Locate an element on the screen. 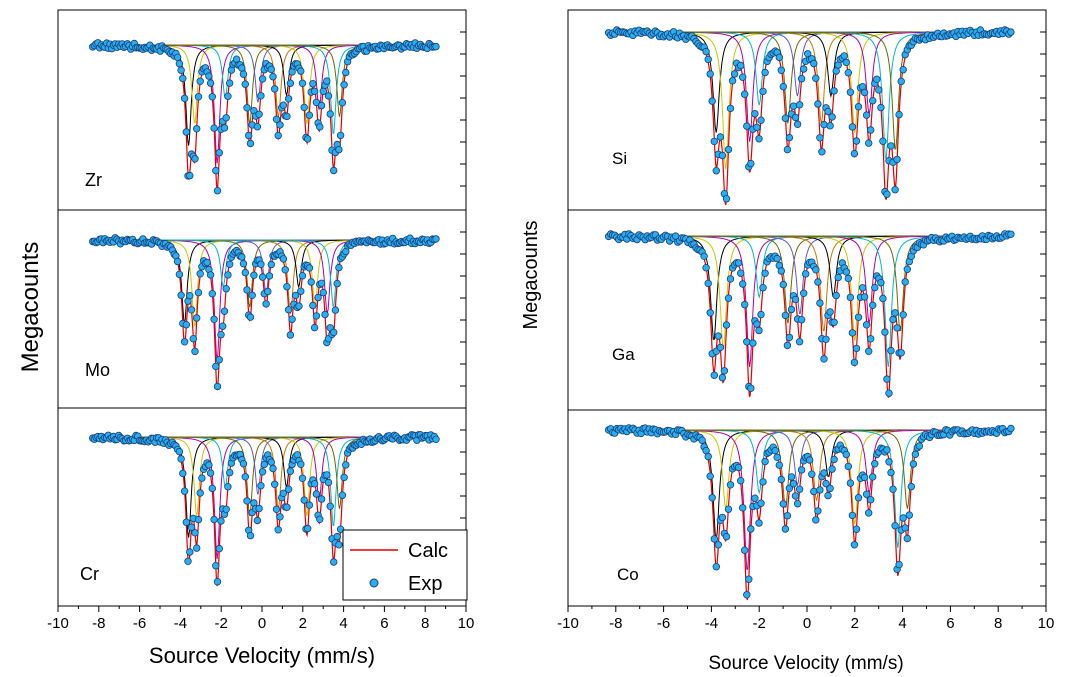 This screenshot has width=1068, height=677. x-tick-label: -8 is located at coordinates (615, 623).